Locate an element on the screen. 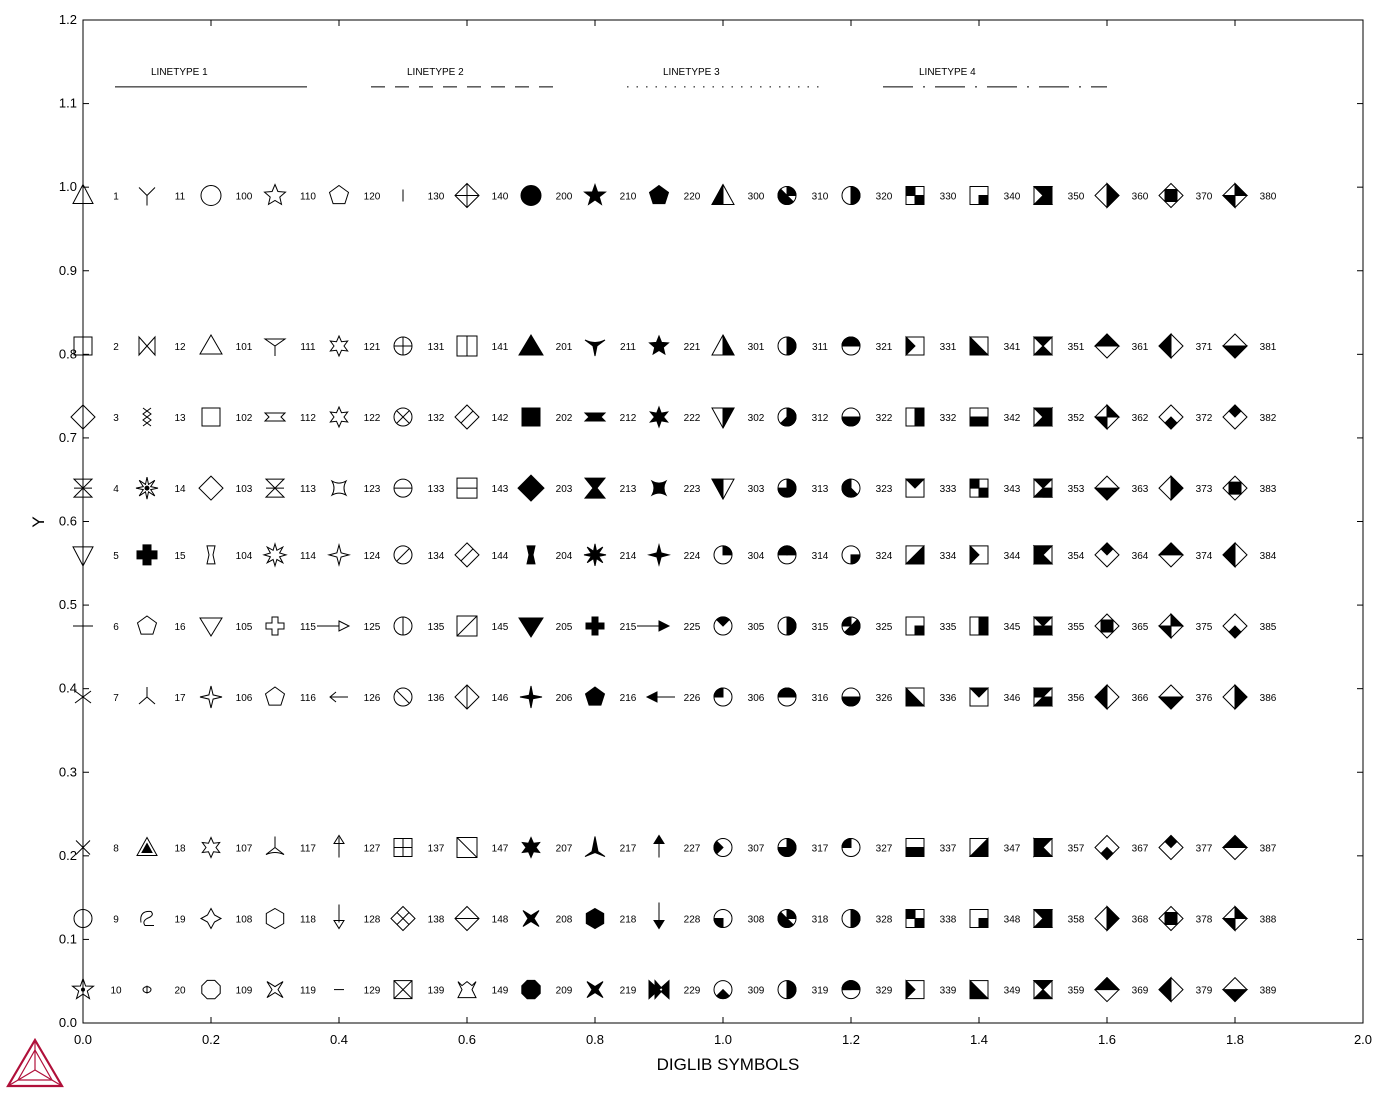 The image size is (1378, 1095). symbol-label: 144 is located at coordinates (500, 556).